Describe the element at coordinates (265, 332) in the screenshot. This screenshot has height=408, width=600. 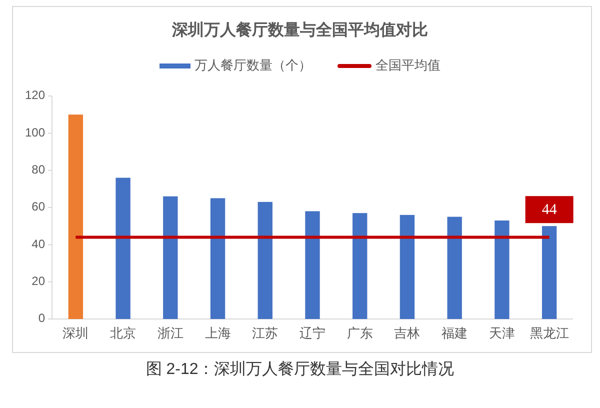
I see `x-tick-label: 江苏` at that location.